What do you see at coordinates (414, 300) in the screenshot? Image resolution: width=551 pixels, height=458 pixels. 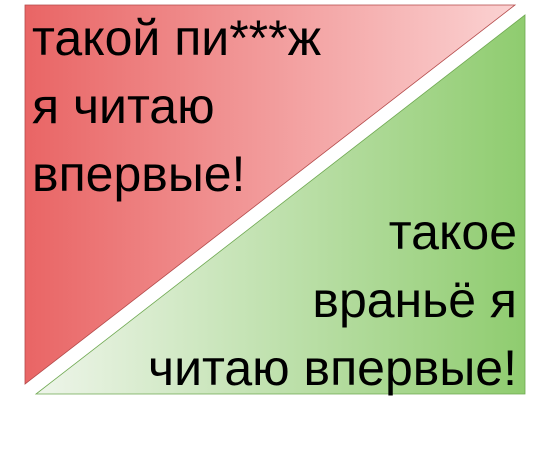 I see `bottom-caption-line-2: враньё я` at bounding box center [414, 300].